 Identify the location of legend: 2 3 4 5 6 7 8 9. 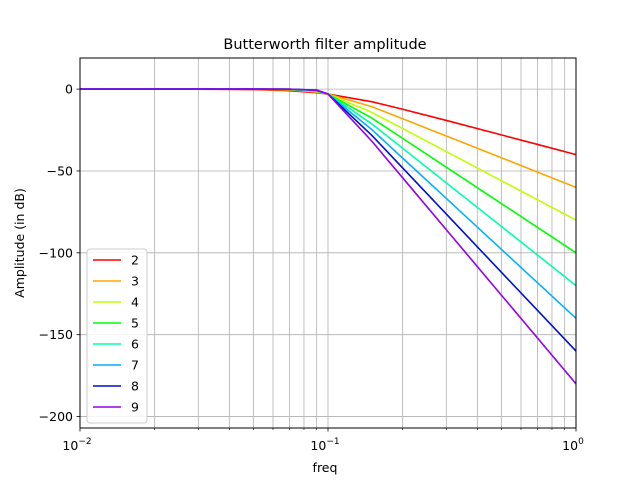
(117, 336).